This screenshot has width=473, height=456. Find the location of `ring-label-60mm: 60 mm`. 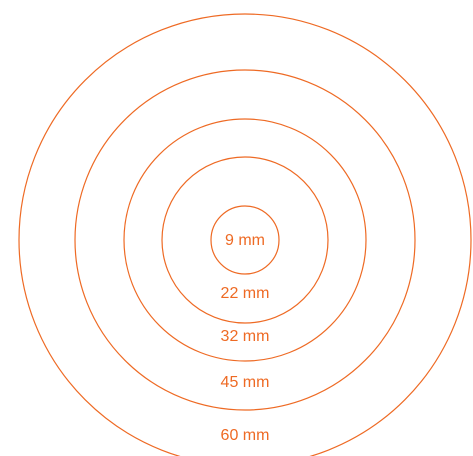

ring-label-60mm: 60 mm is located at coordinates (245, 435).